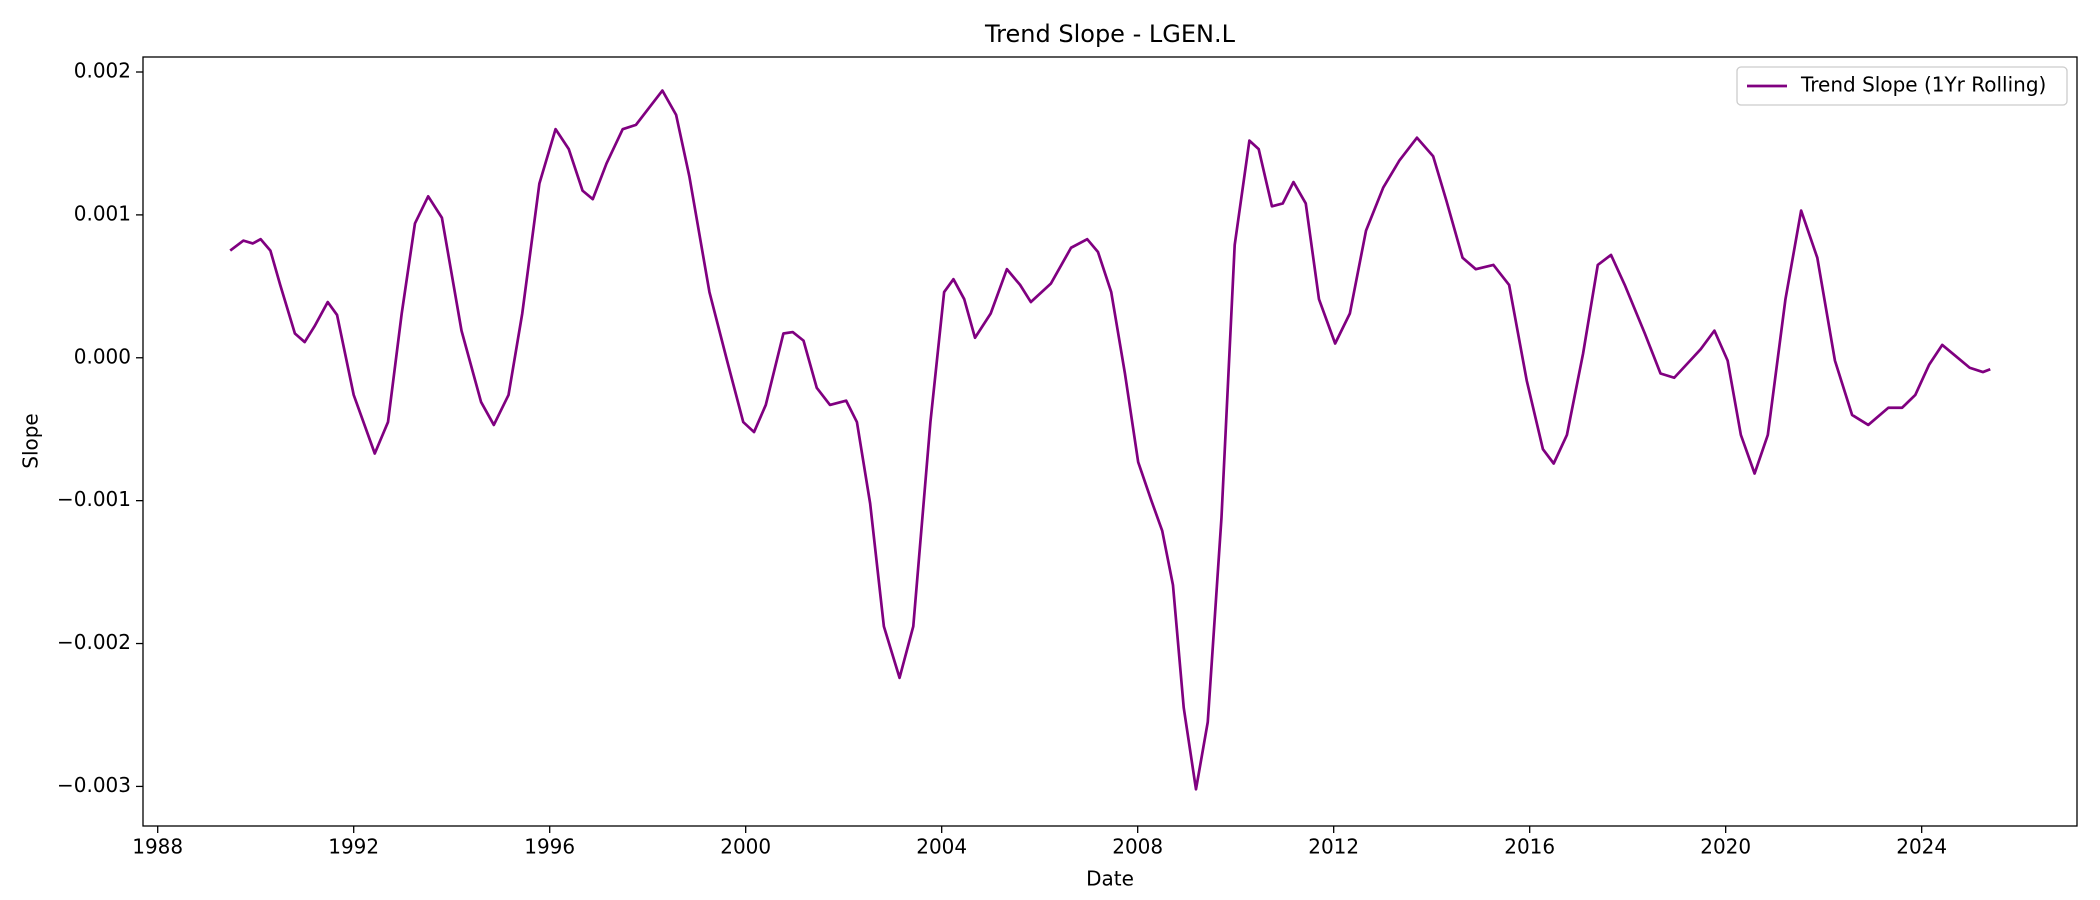 The image size is (2100, 900). Describe the element at coordinates (1333, 847) in the screenshot. I see `x-tick-label: 2012` at that location.